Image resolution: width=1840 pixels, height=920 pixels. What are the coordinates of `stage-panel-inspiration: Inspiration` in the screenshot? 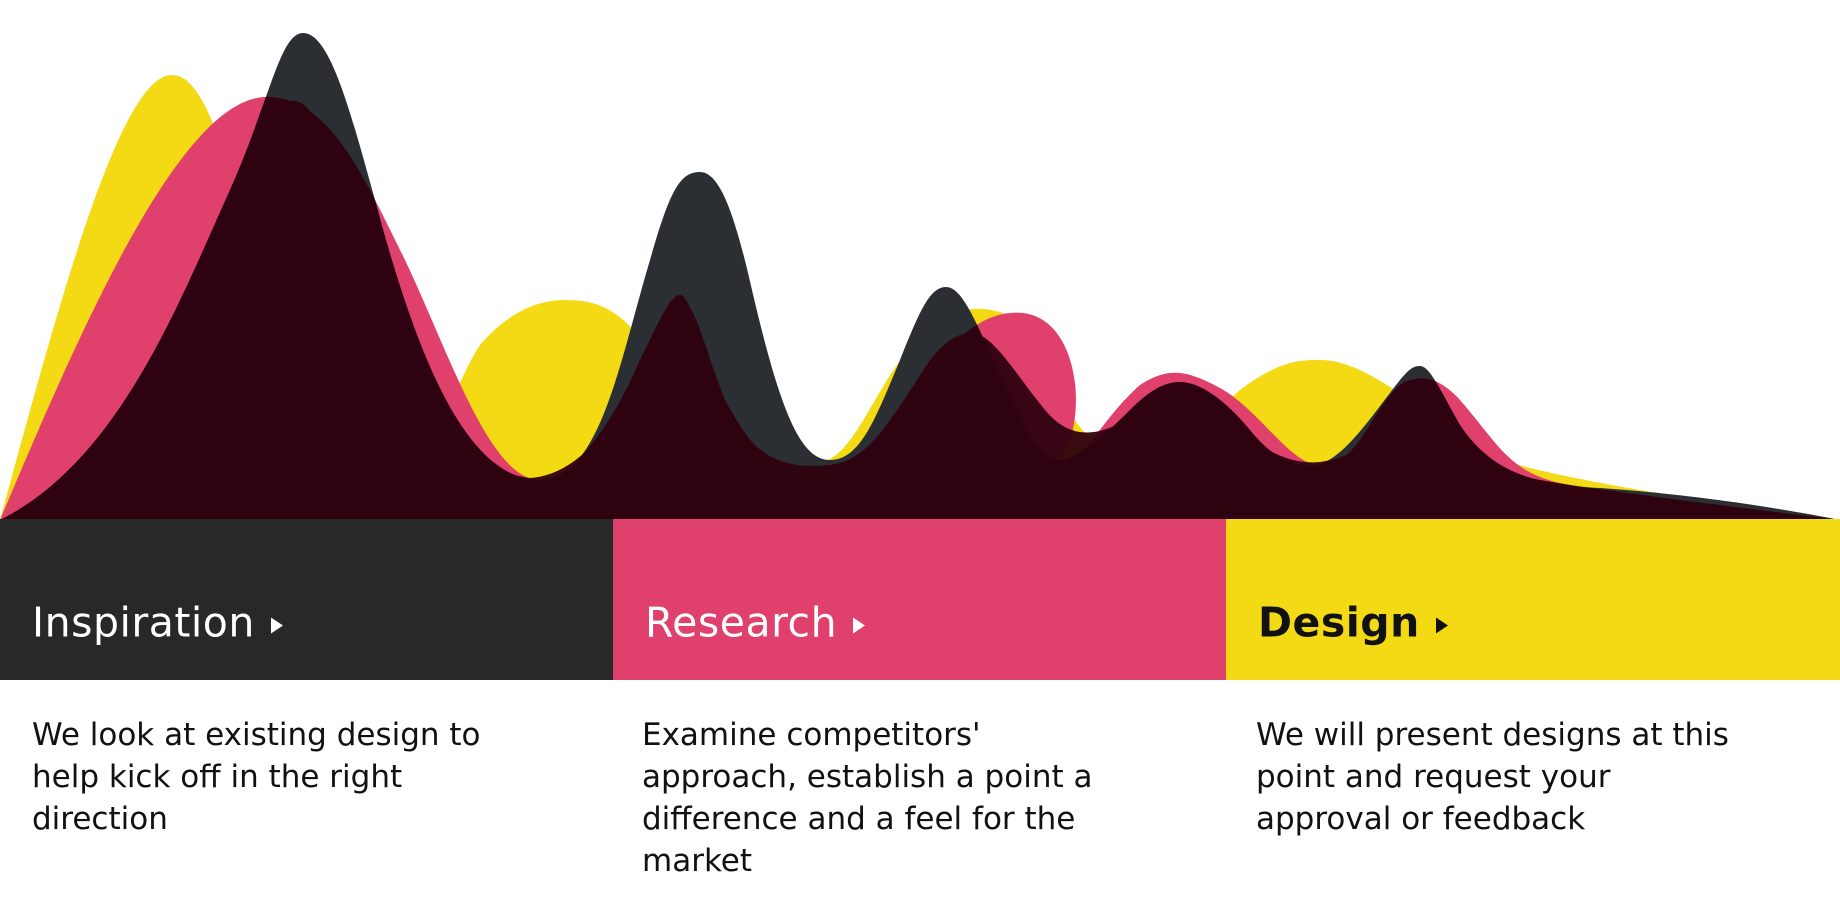 It's located at (306, 599).